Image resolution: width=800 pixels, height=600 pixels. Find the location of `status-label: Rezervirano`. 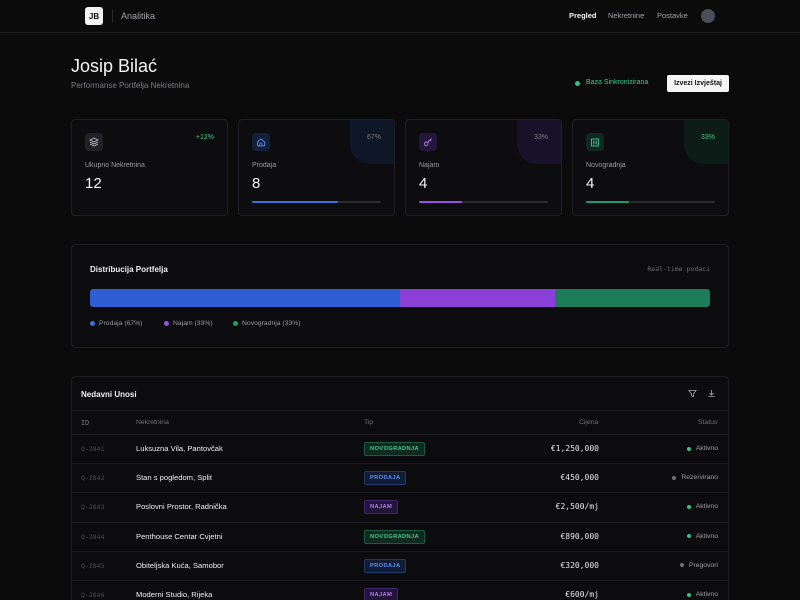

status-label: Rezervirano is located at coordinates (699, 478).